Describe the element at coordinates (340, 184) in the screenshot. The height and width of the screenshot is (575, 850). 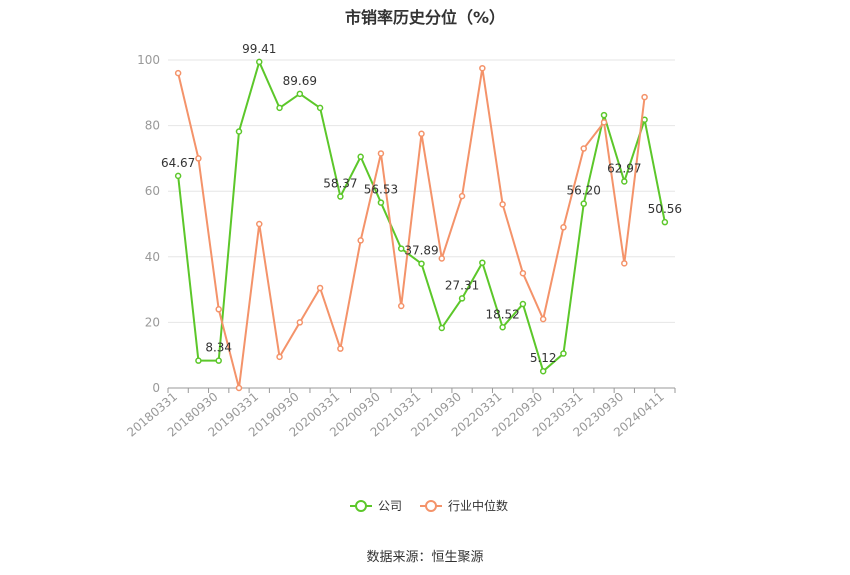
I see `data-label: 58.37` at that location.